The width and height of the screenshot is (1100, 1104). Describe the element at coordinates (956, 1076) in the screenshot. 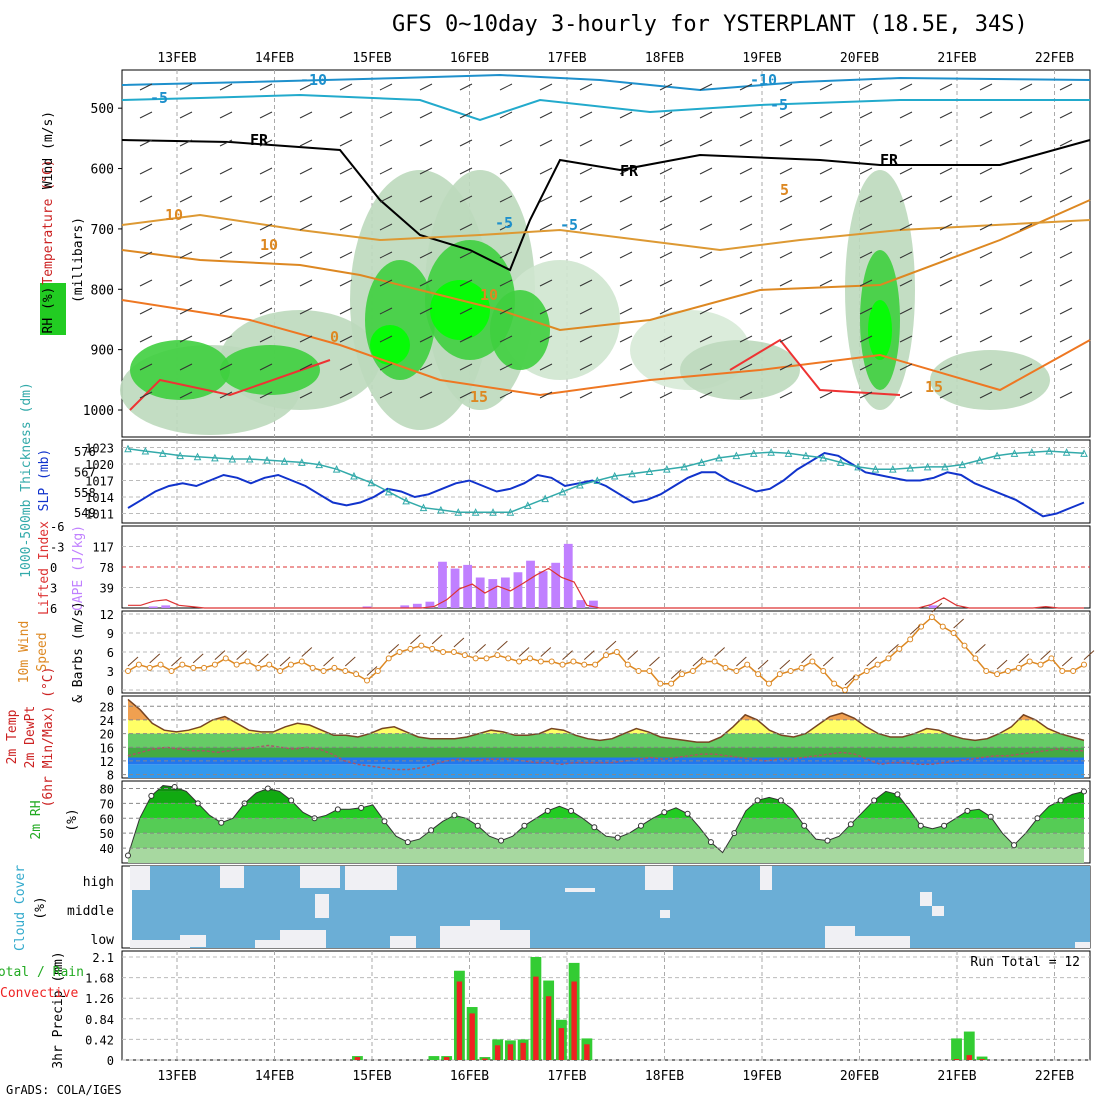

I see `x-tick-label-bottom: 21FEB` at that location.